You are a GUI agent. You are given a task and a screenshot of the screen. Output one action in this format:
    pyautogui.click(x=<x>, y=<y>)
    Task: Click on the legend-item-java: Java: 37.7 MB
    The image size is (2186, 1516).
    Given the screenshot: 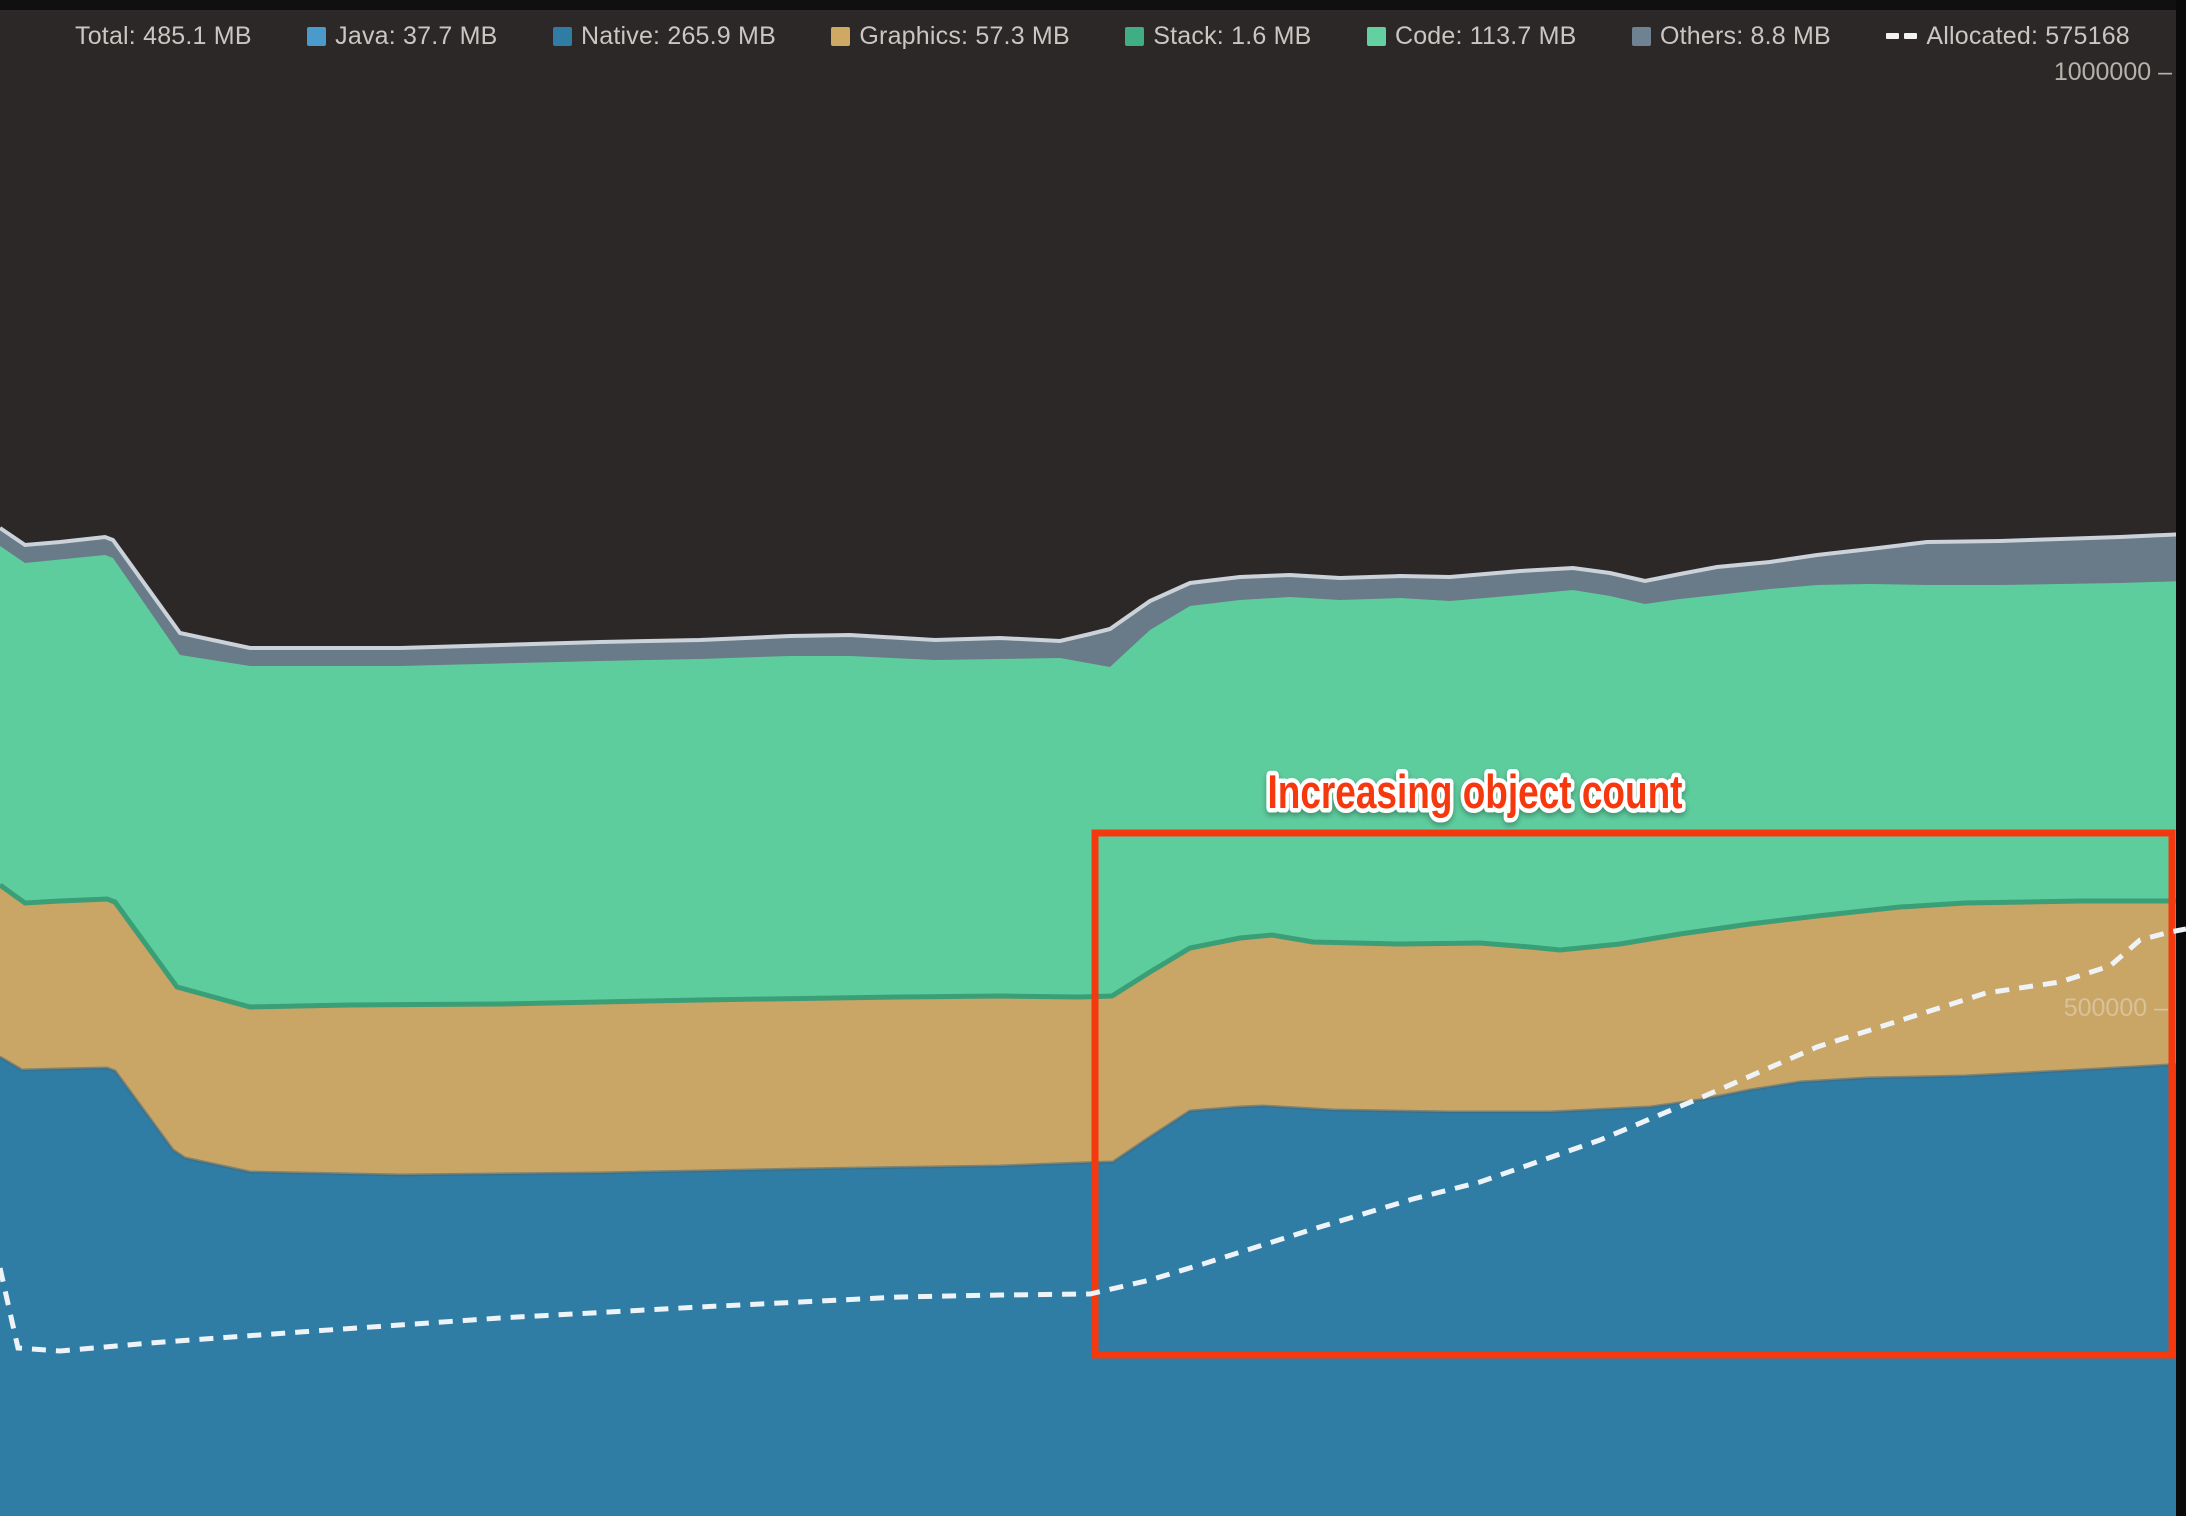 What is the action you would take?
    pyautogui.click(x=402, y=36)
    